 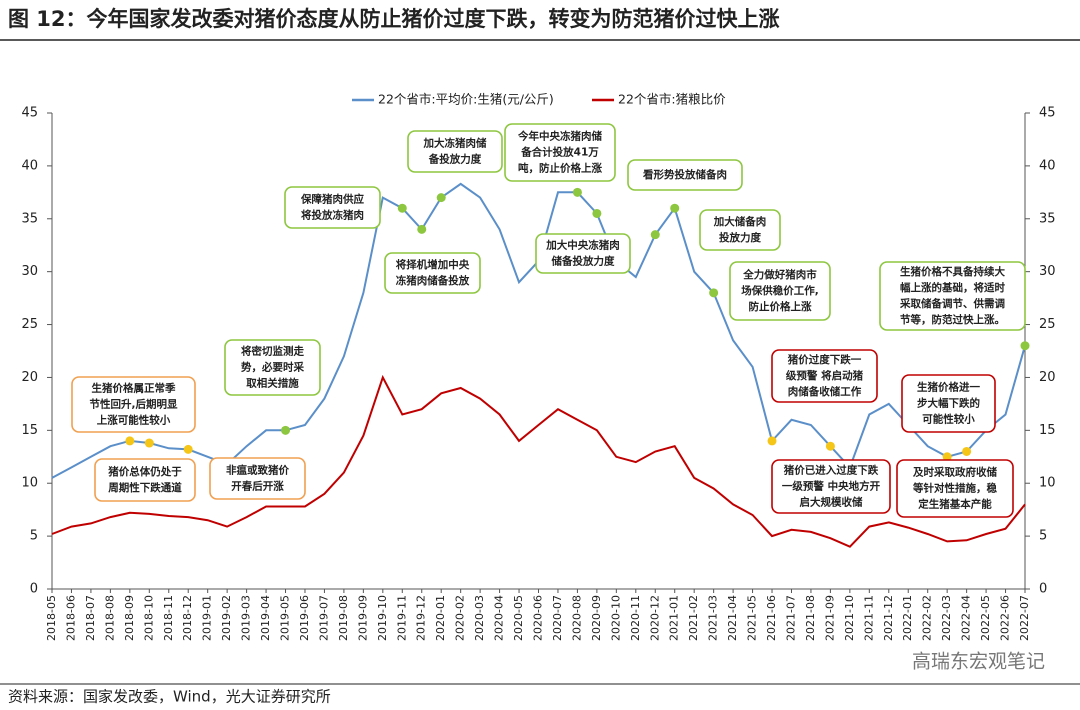 I want to click on legend-label: 22个省市:猪粮比价, so click(x=672, y=99).